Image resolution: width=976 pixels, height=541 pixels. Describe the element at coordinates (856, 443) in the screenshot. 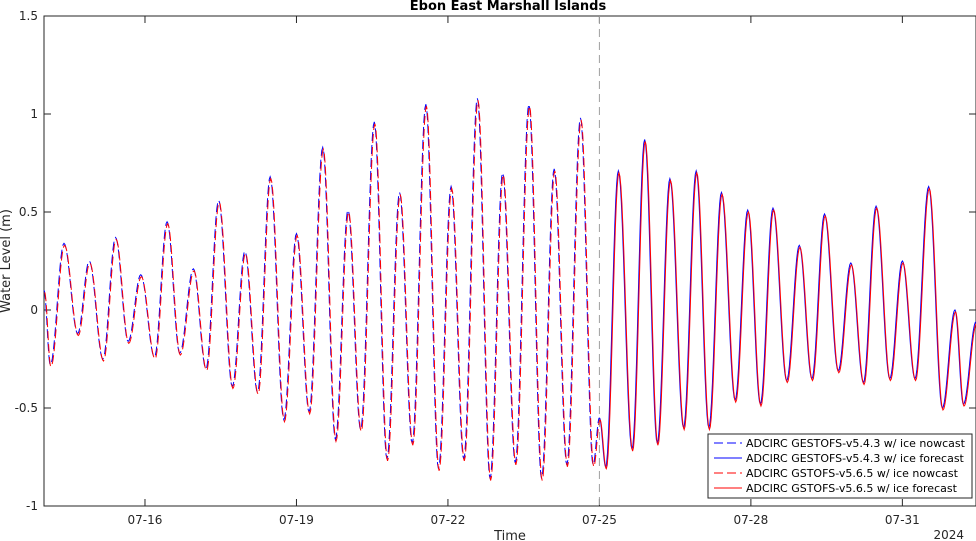

I see `legend-entry: ADCIRC GESTOFS-v5.4.3 w/ ice nowcast` at that location.